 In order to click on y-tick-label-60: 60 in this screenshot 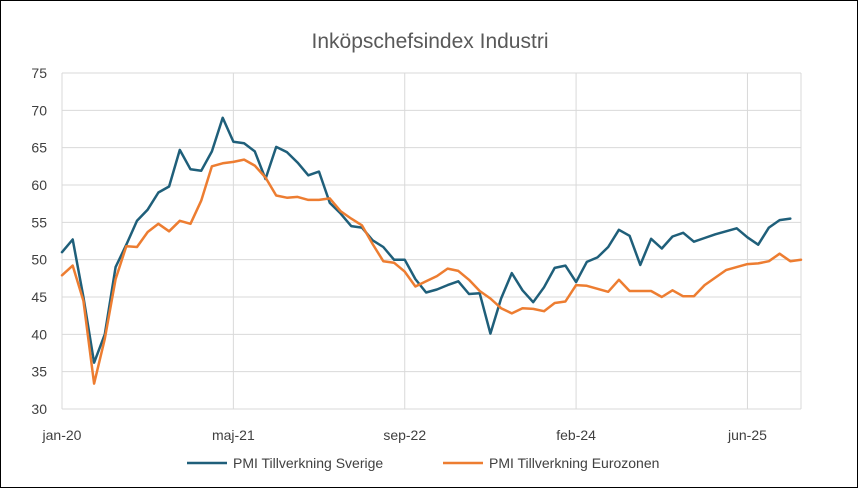, I will do `click(39, 185)`.